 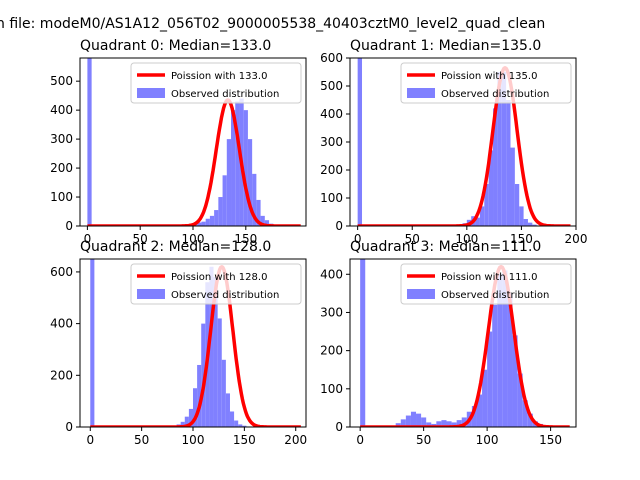 What do you see at coordinates (489, 277) in the screenshot?
I see `legend-fit-label: Poission with 111.0` at bounding box center [489, 277].